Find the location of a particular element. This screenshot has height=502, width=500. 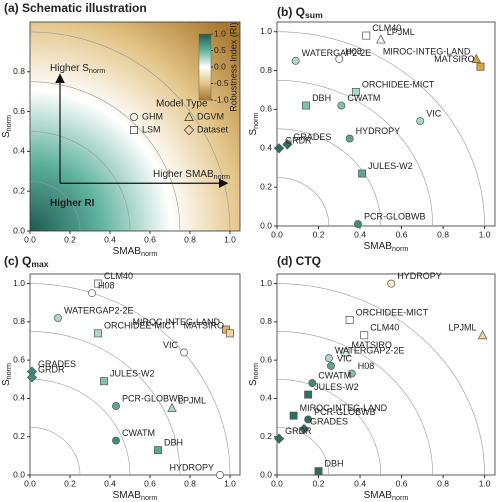

panel-title-main: (b) Q is located at coordinates (291, 12).